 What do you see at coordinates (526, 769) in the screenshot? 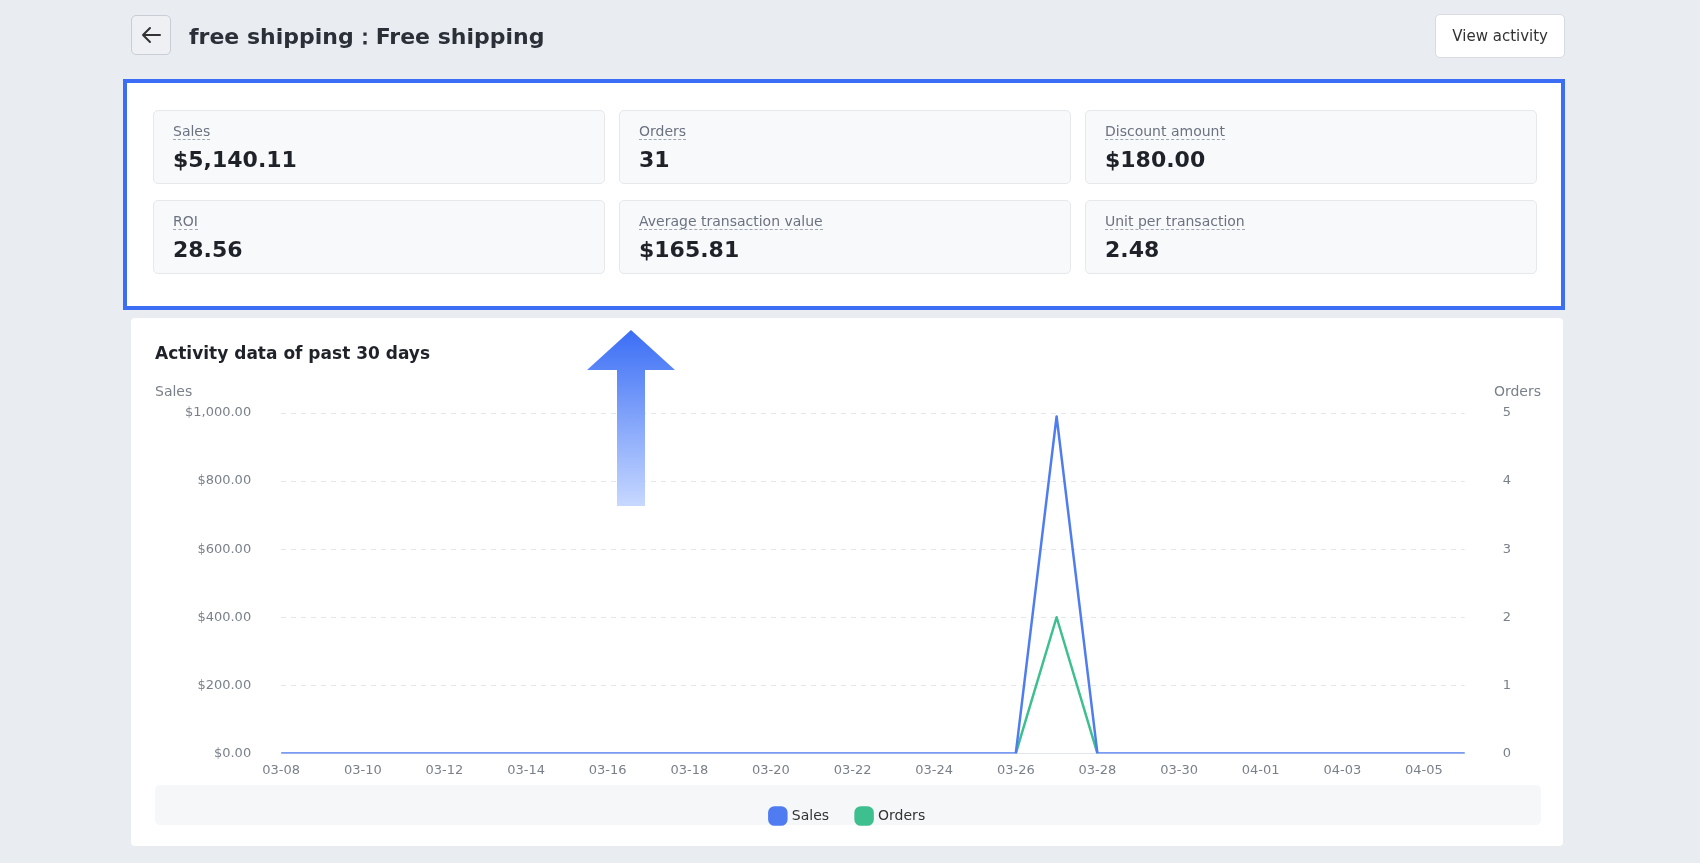
I see `x-tick-label: 03-14` at bounding box center [526, 769].